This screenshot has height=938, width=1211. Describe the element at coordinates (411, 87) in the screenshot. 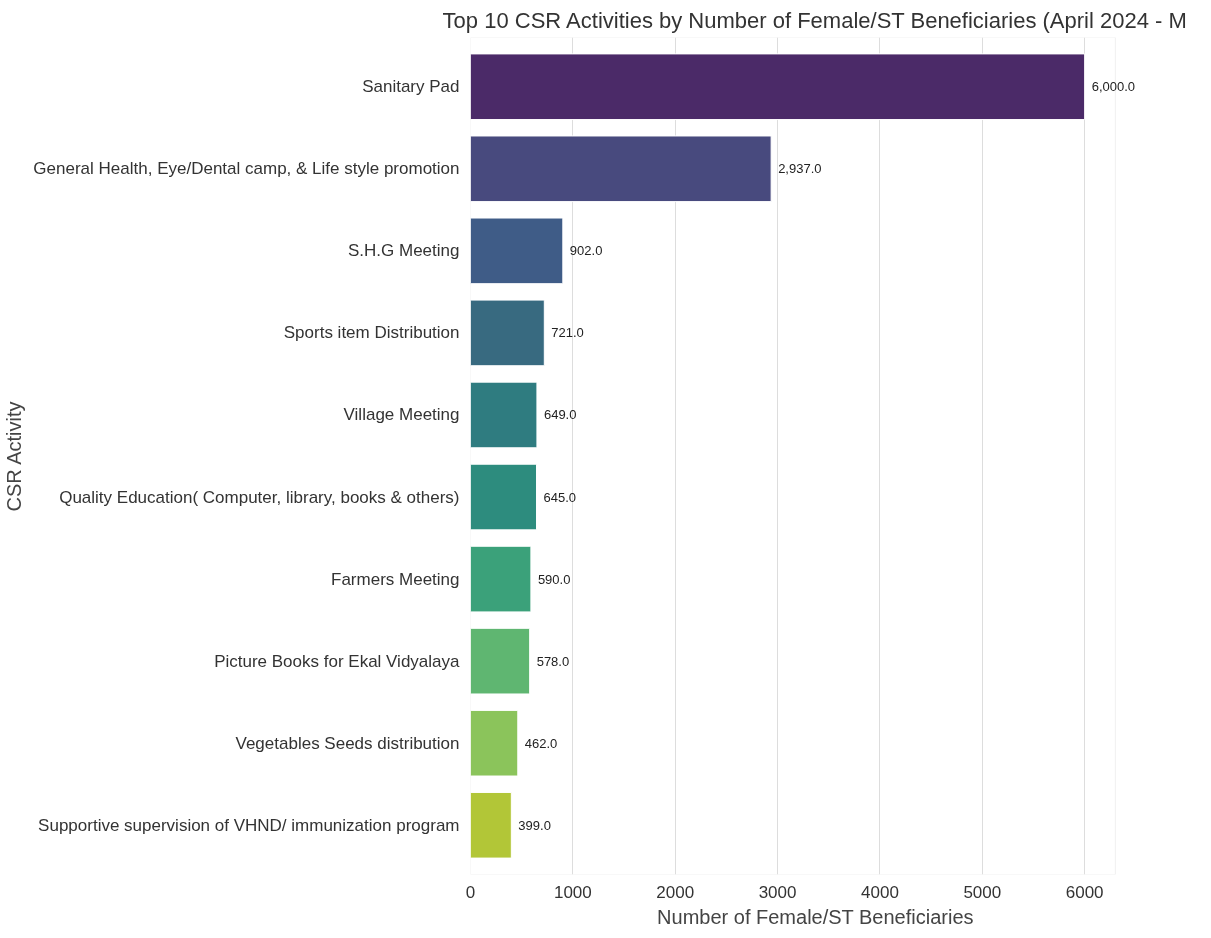

I see `y-tick-label: Sanitary Pad` at that location.